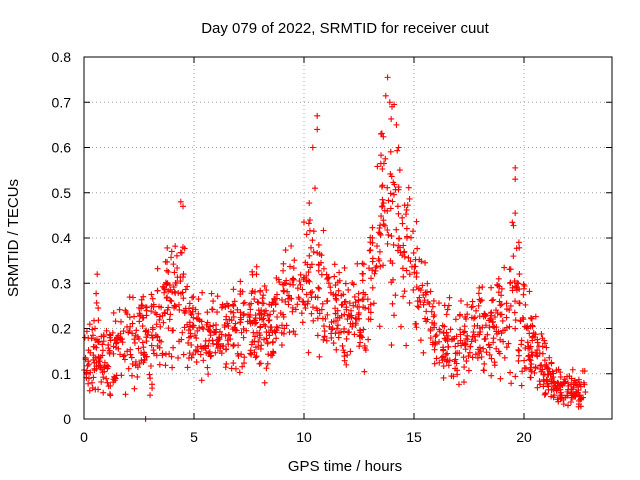  I want to click on x-tick-label: 5, so click(194, 437).